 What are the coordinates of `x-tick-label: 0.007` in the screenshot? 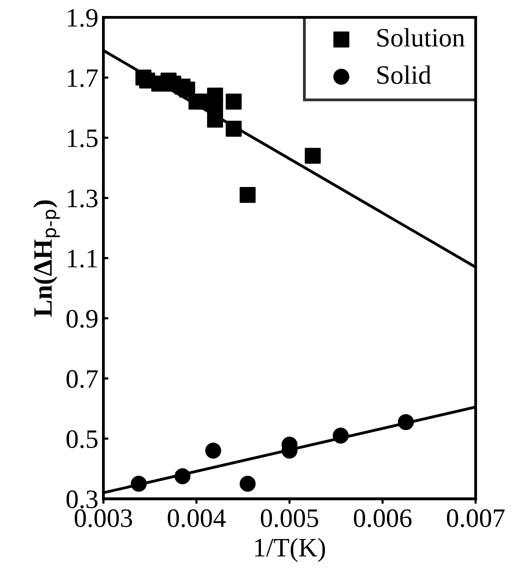 It's located at (475, 518).